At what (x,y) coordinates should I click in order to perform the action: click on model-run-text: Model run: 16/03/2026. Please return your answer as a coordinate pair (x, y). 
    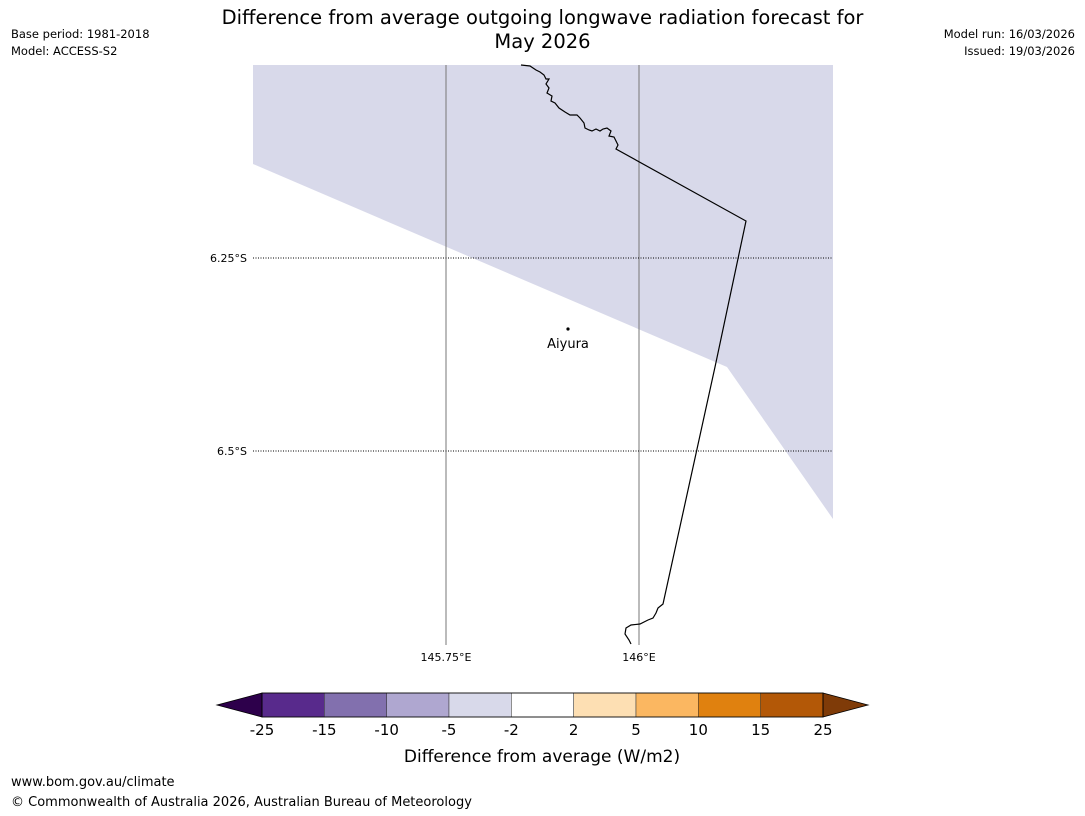
    Looking at the image, I should click on (1009, 34).